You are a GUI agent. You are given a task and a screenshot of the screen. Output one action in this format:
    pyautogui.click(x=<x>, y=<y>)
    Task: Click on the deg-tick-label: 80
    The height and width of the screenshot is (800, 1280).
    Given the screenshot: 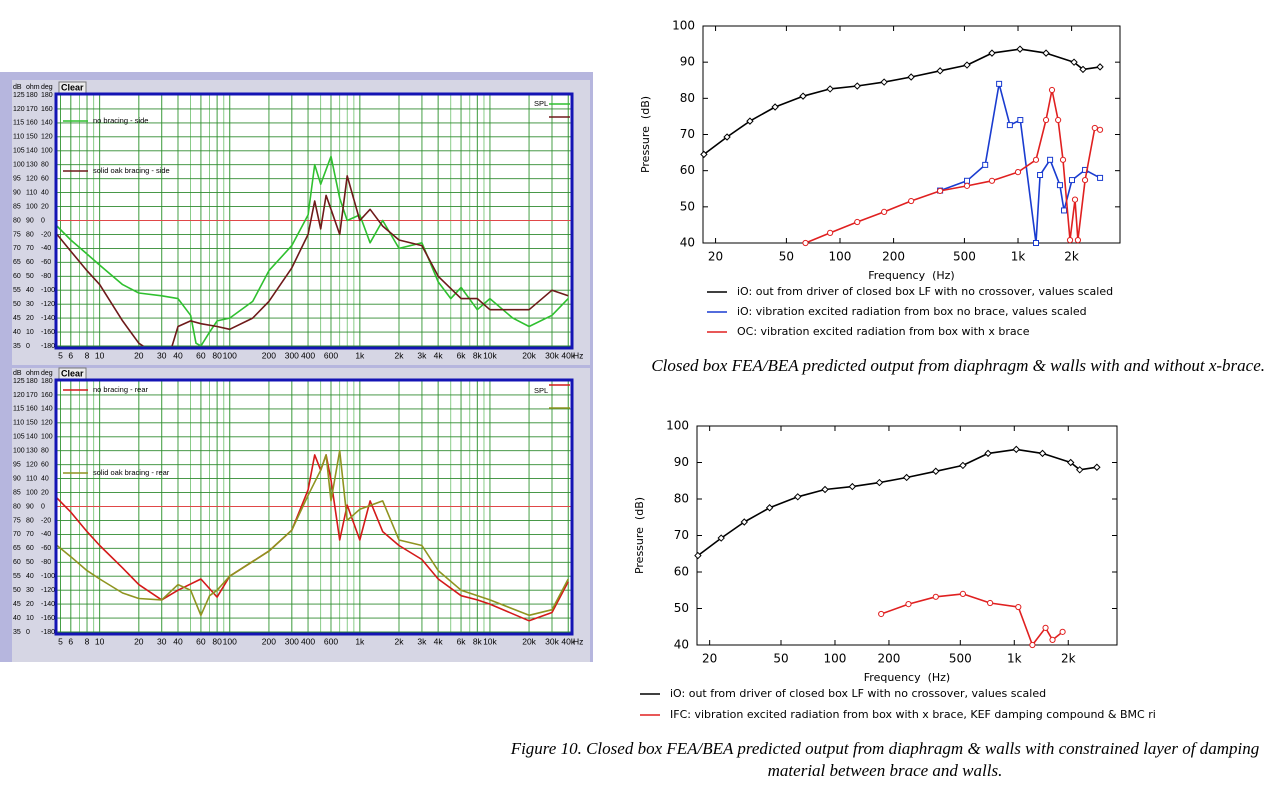 What is the action you would take?
    pyautogui.click(x=45, y=451)
    